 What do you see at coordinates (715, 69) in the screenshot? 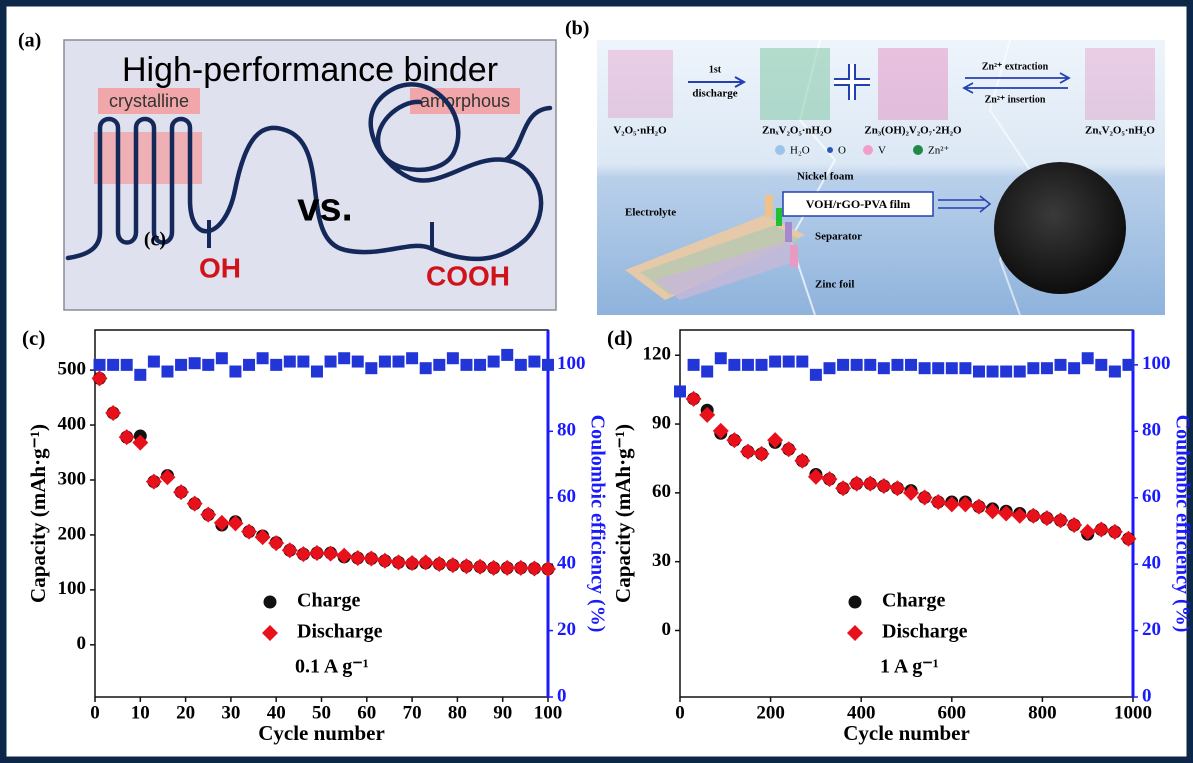
I see `step-sup: 1st` at bounding box center [715, 69].